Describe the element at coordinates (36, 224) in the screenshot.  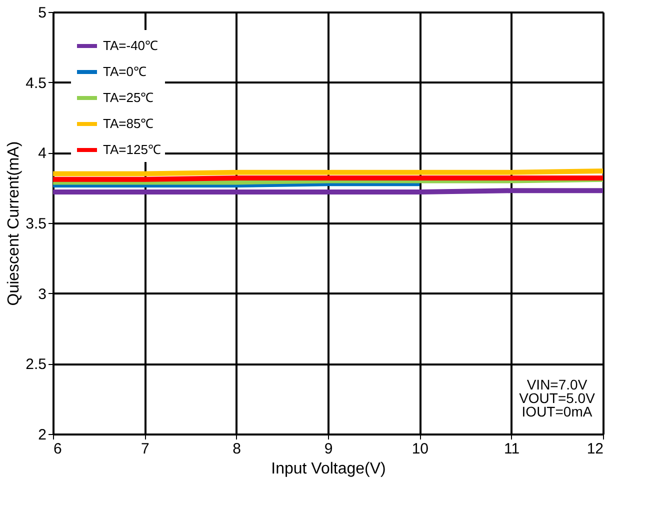
I see `y-tick-label: 3.5` at that location.